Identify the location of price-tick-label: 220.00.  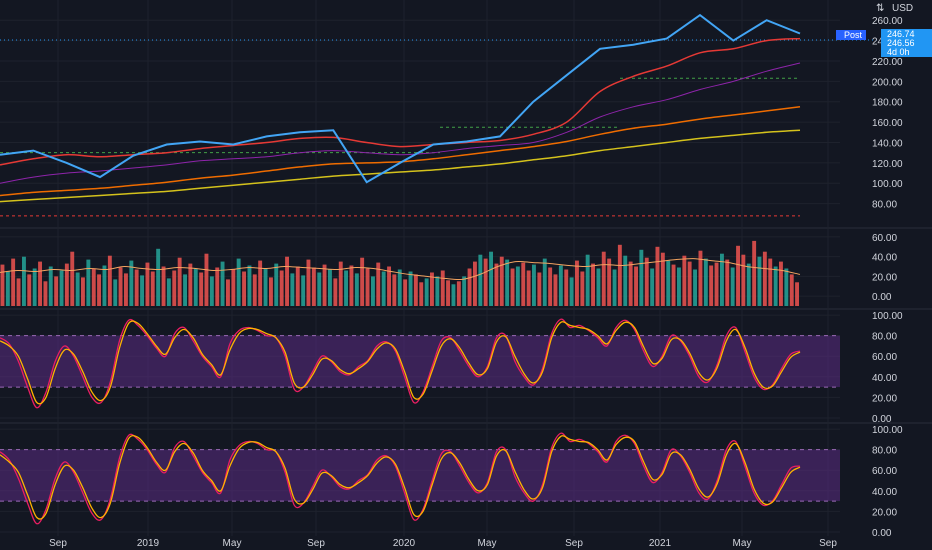
(887, 62).